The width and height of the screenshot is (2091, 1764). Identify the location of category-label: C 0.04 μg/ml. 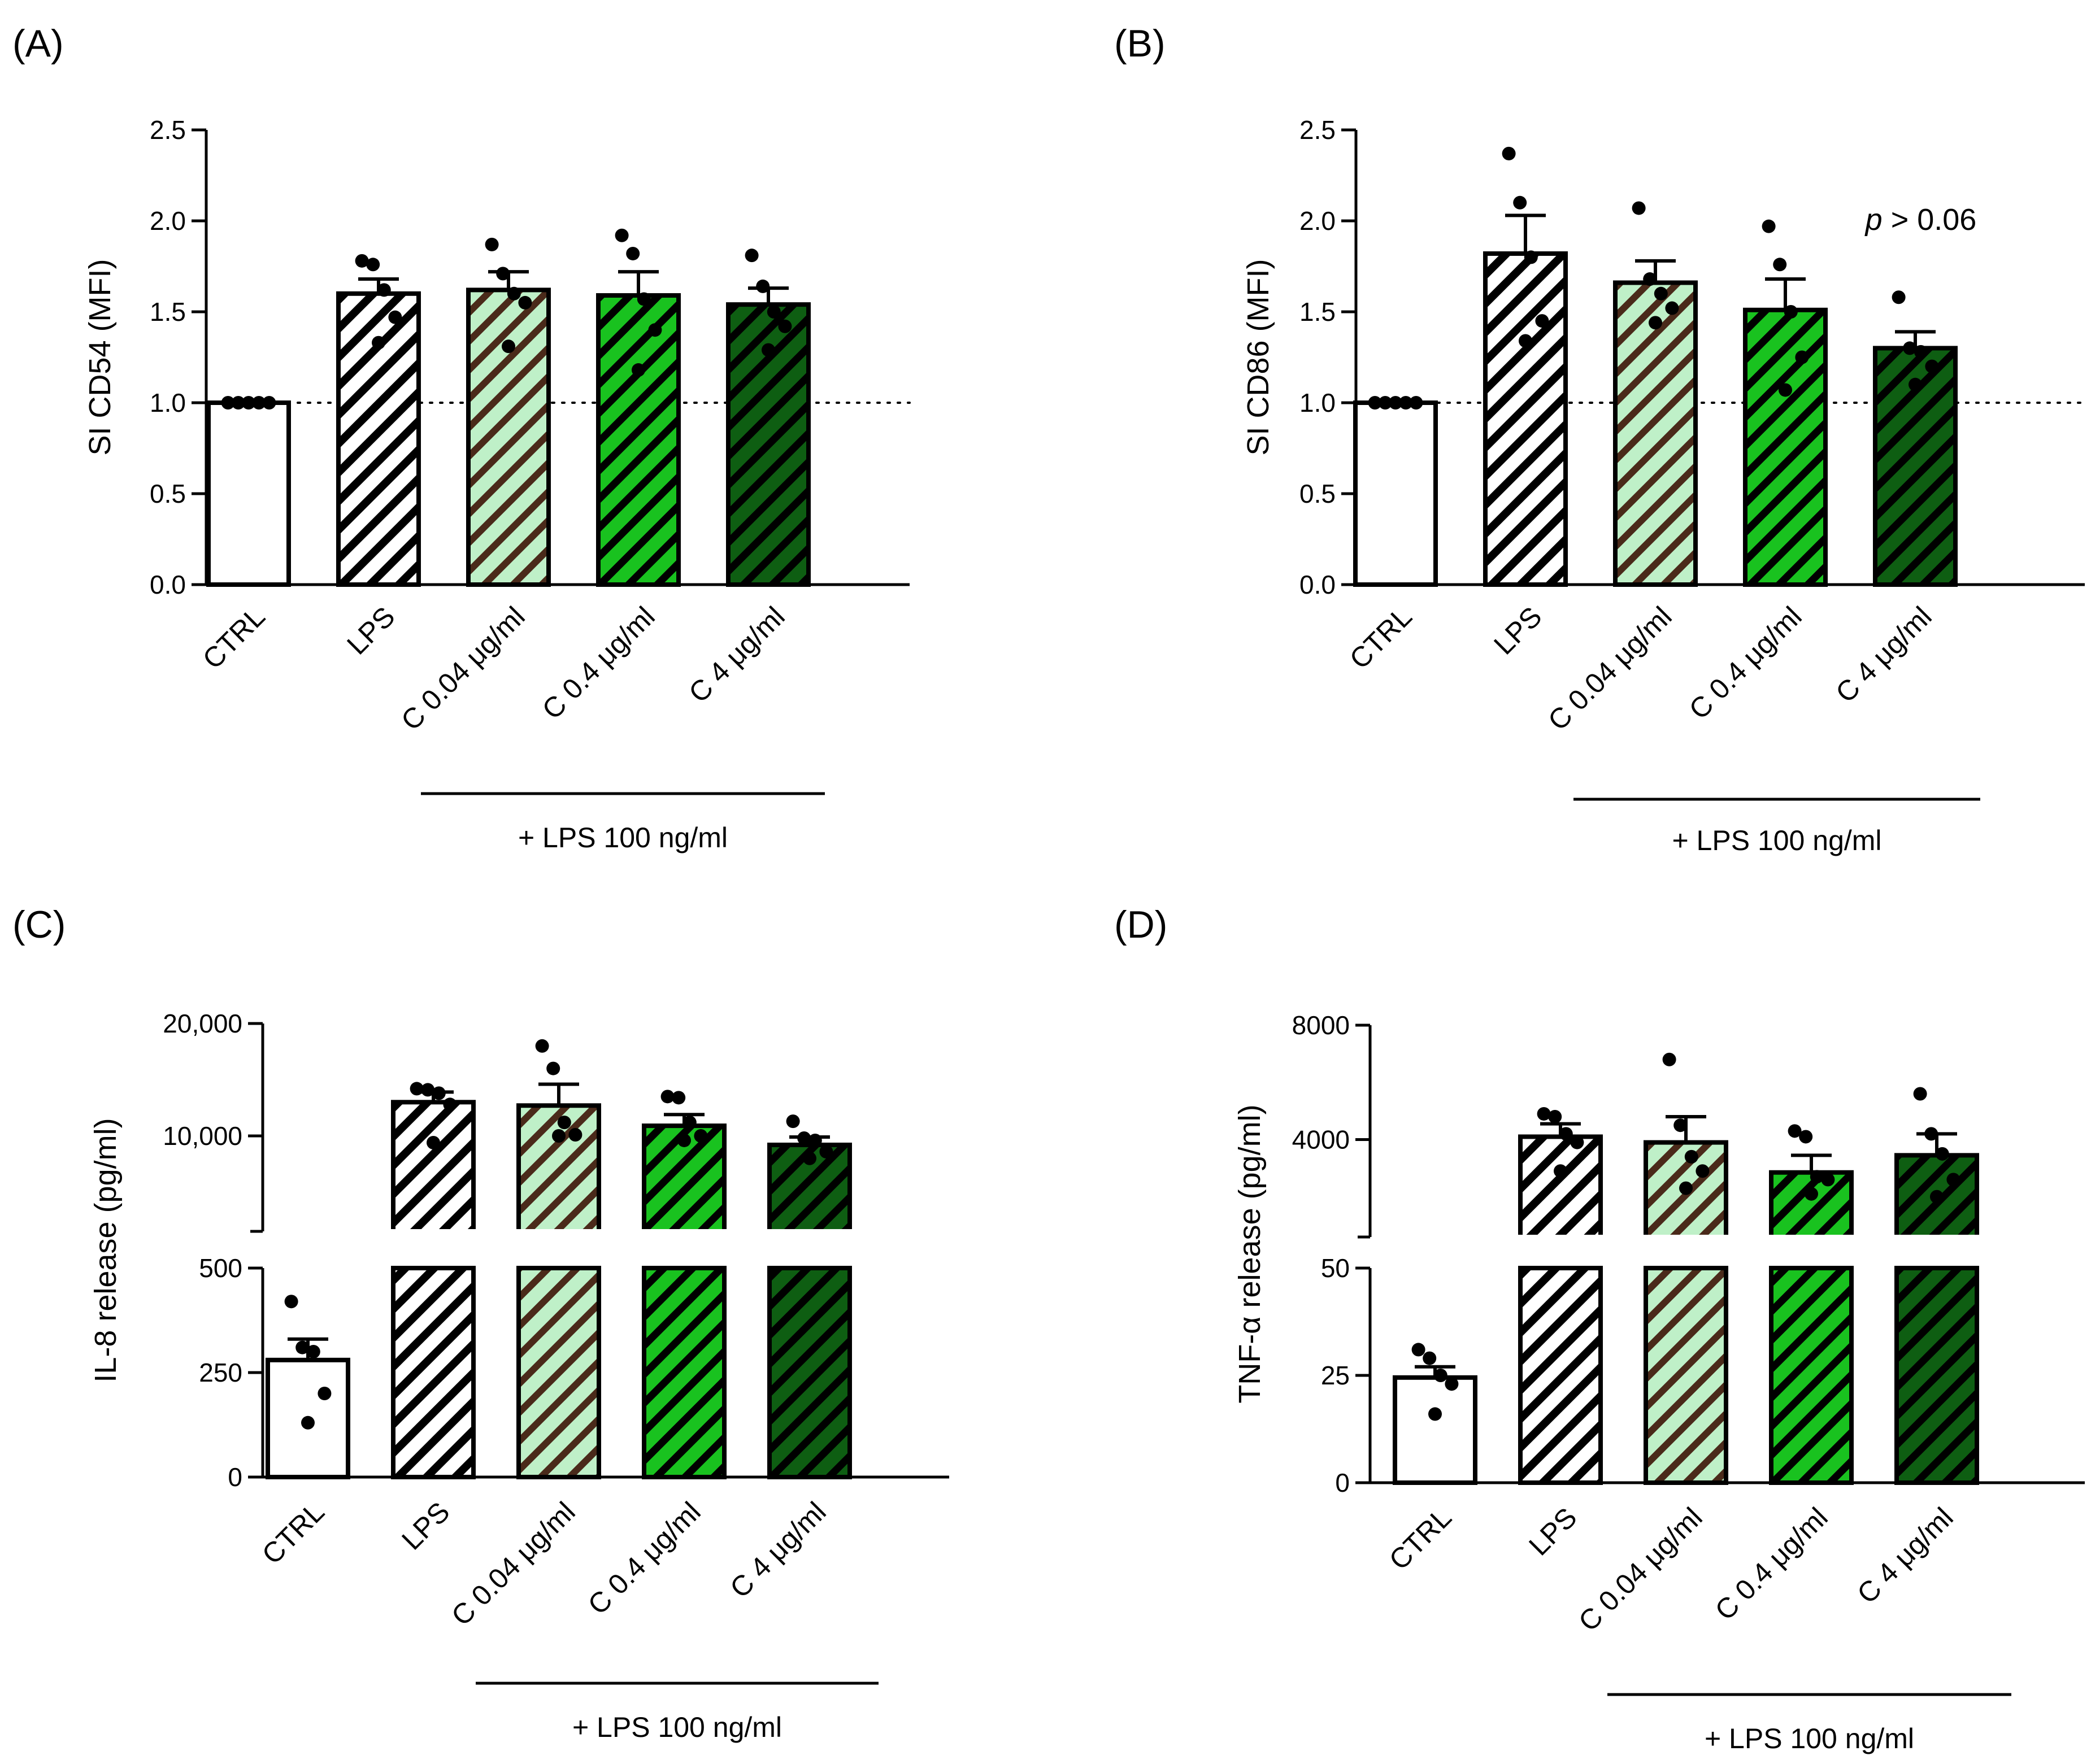
(1610, 668).